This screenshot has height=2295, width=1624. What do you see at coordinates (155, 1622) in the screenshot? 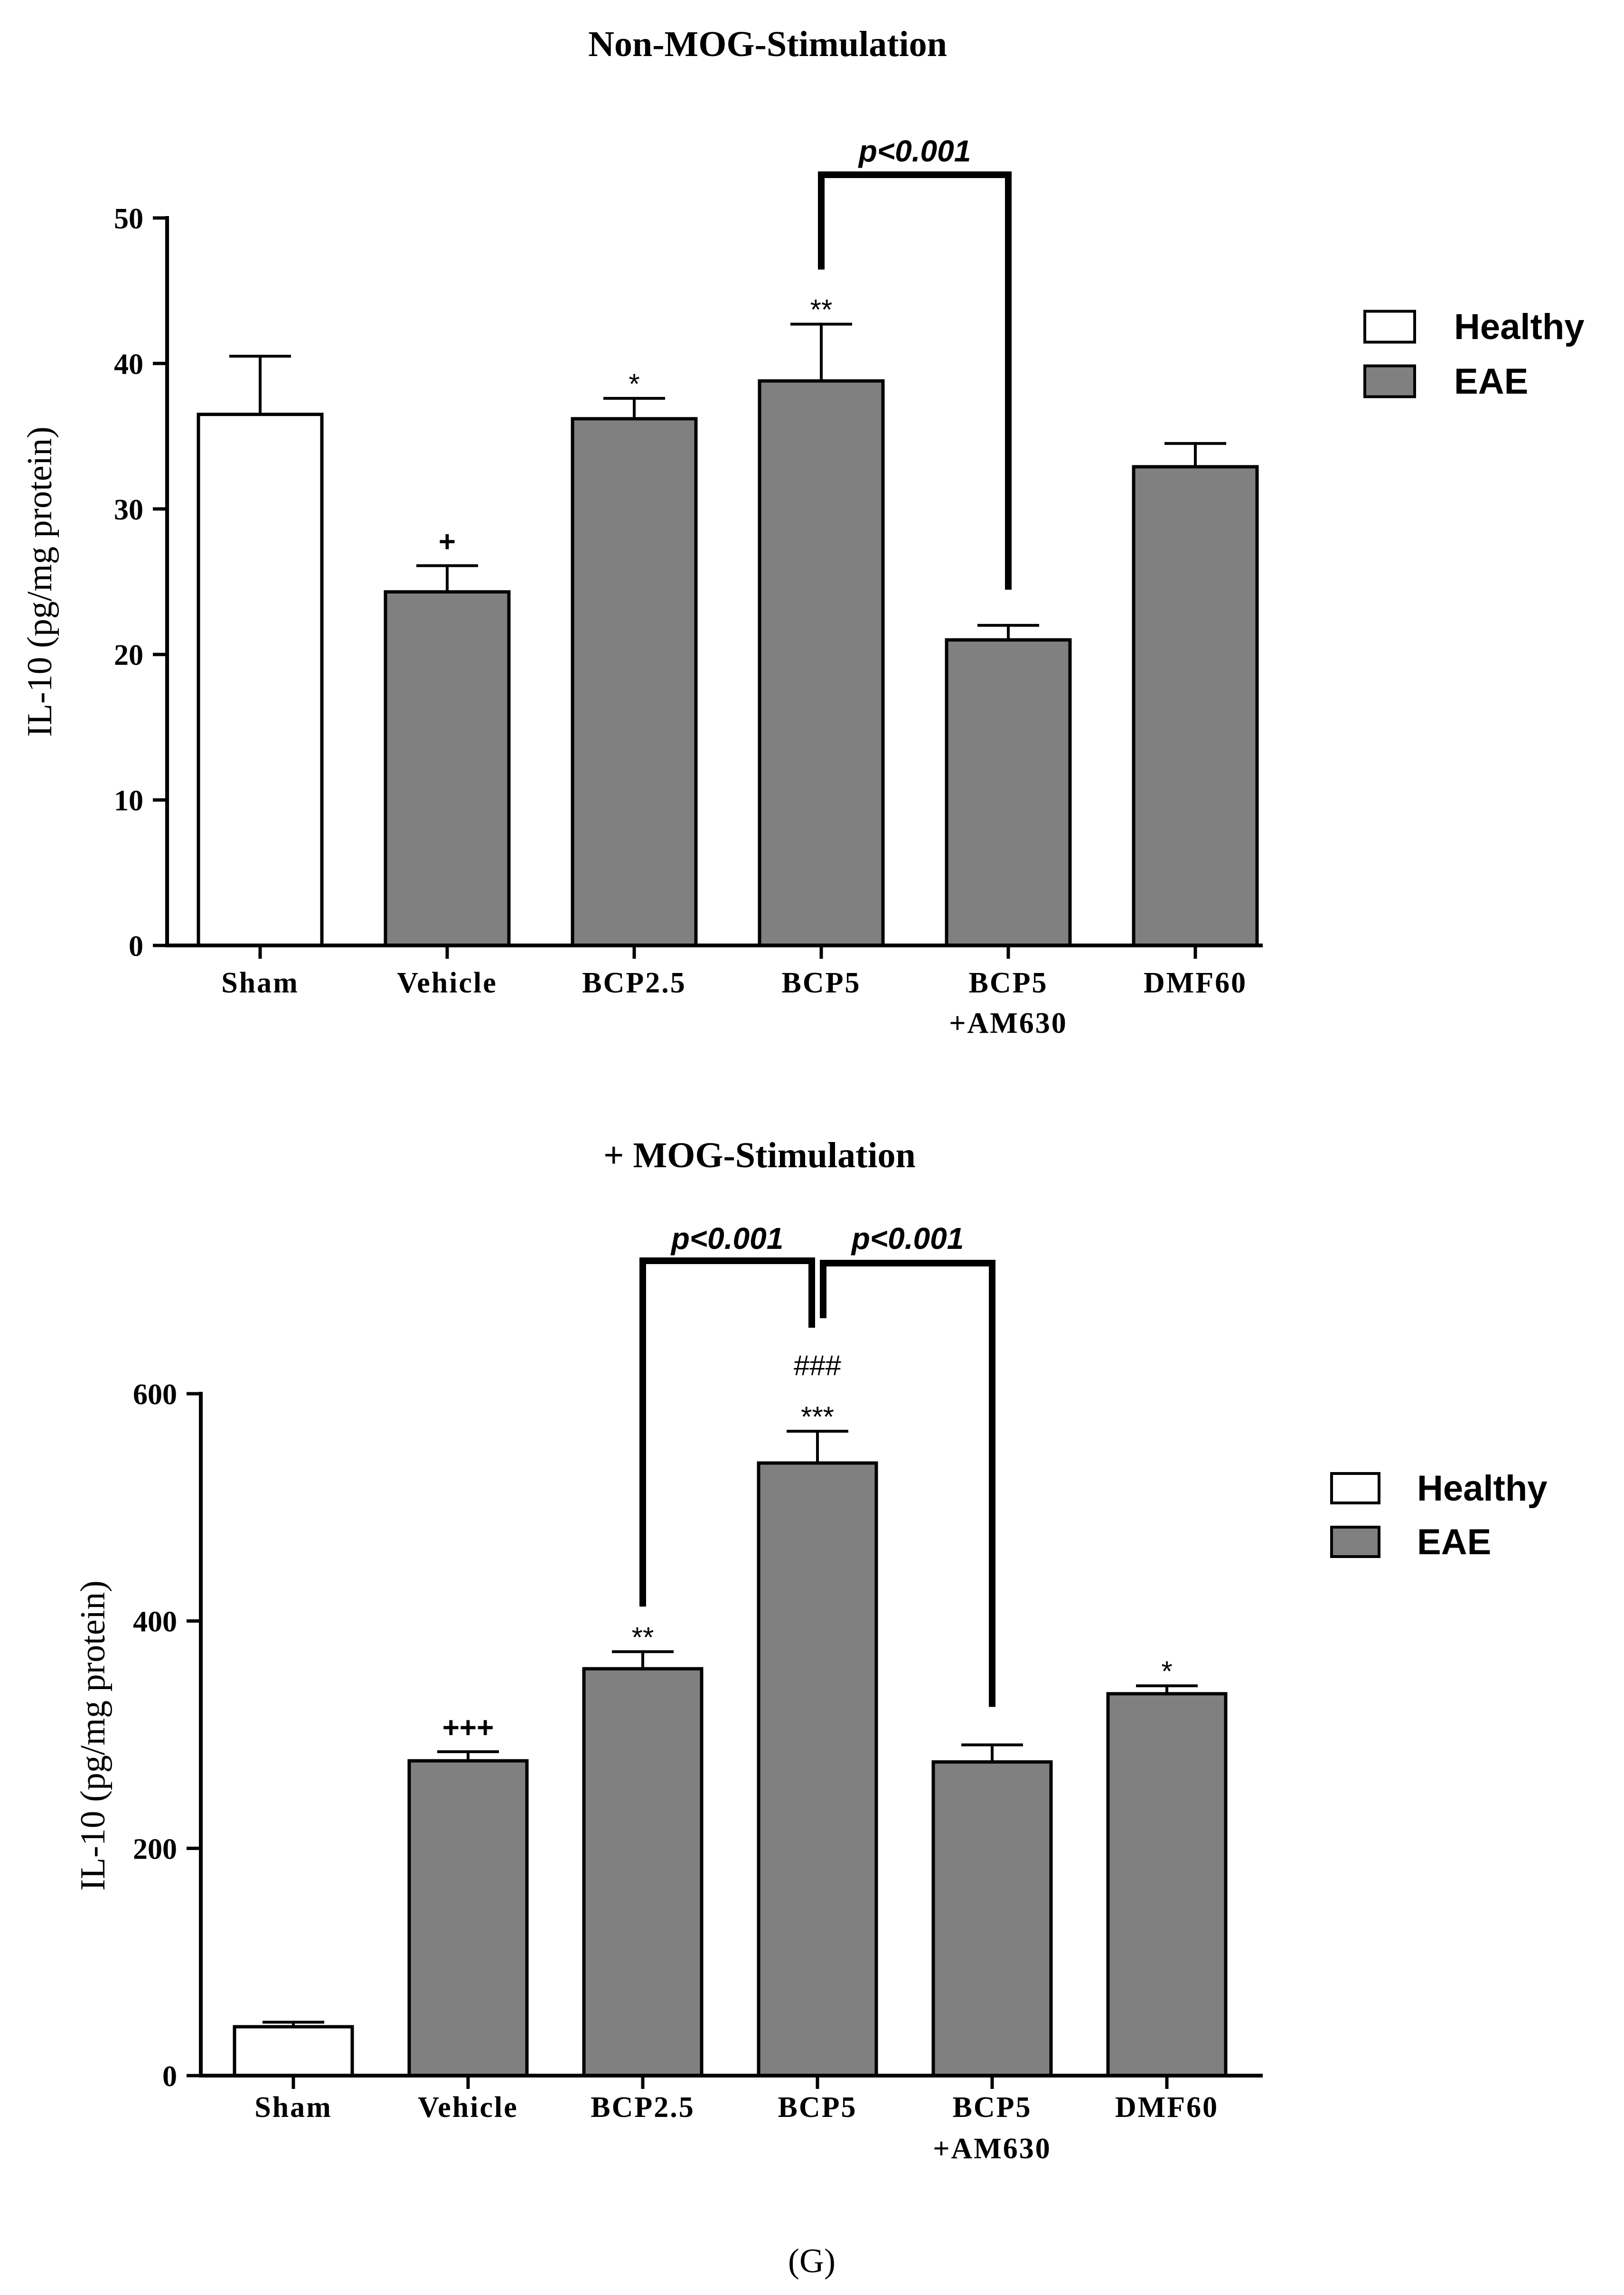
I see `y-tick-label: 400` at bounding box center [155, 1622].